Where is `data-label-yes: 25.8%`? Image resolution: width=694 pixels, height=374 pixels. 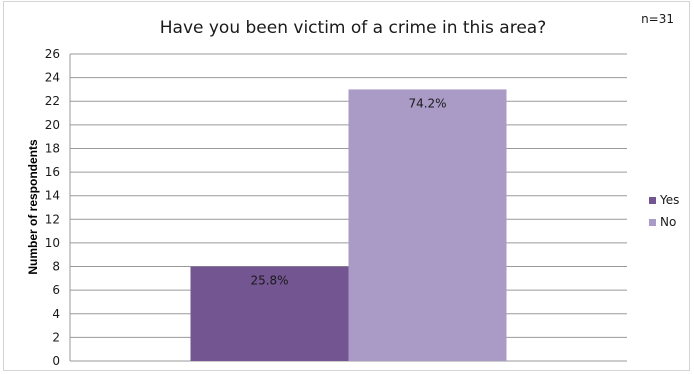
data-label-yes: 25.8% is located at coordinates (269, 281).